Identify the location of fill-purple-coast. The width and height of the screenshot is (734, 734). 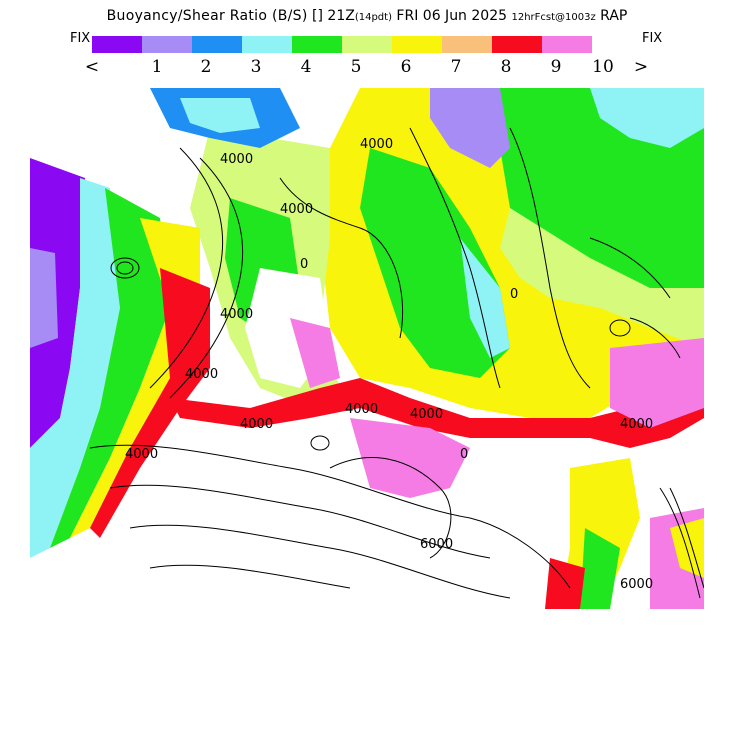
(57, 303).